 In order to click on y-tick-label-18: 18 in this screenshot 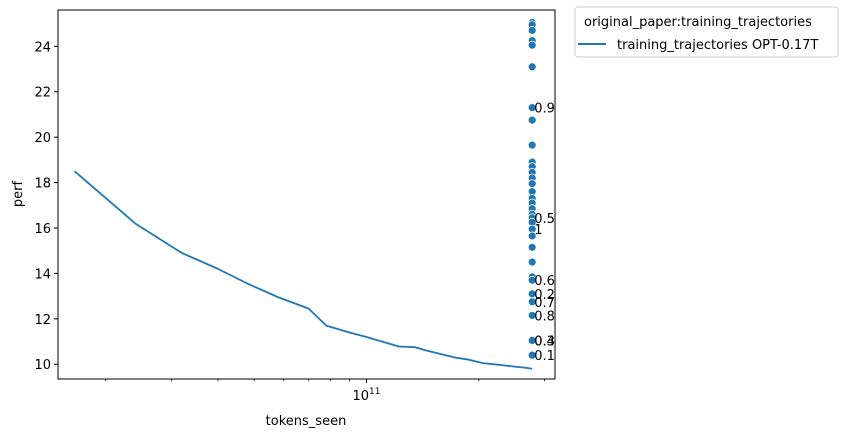, I will do `click(42, 184)`.